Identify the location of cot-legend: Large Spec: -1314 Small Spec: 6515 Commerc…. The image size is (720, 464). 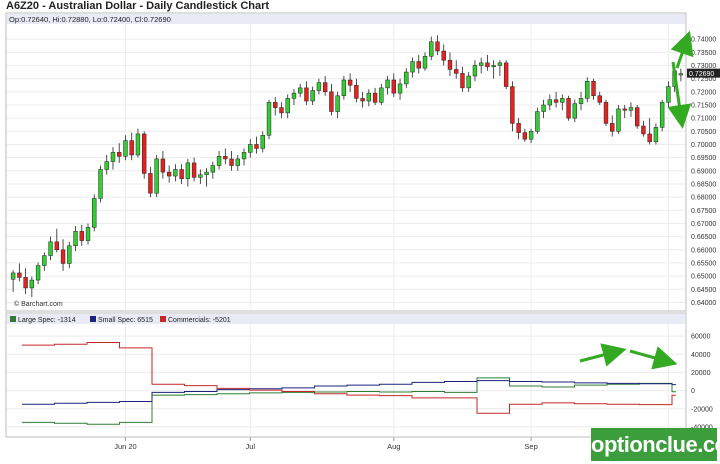
(120, 320).